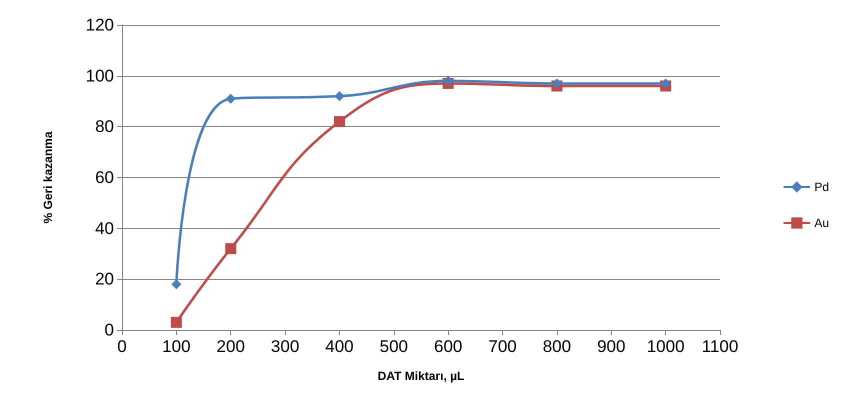  I want to click on y-tick-label: 100, so click(100, 76).